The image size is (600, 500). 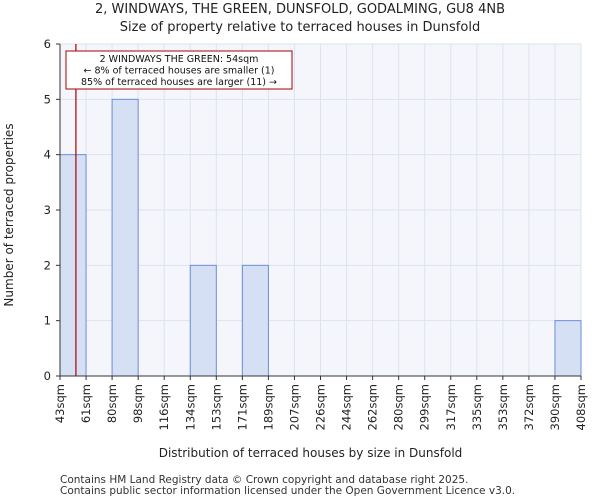 I want to click on x-tick-label: 226sqm, so click(x=321, y=407).